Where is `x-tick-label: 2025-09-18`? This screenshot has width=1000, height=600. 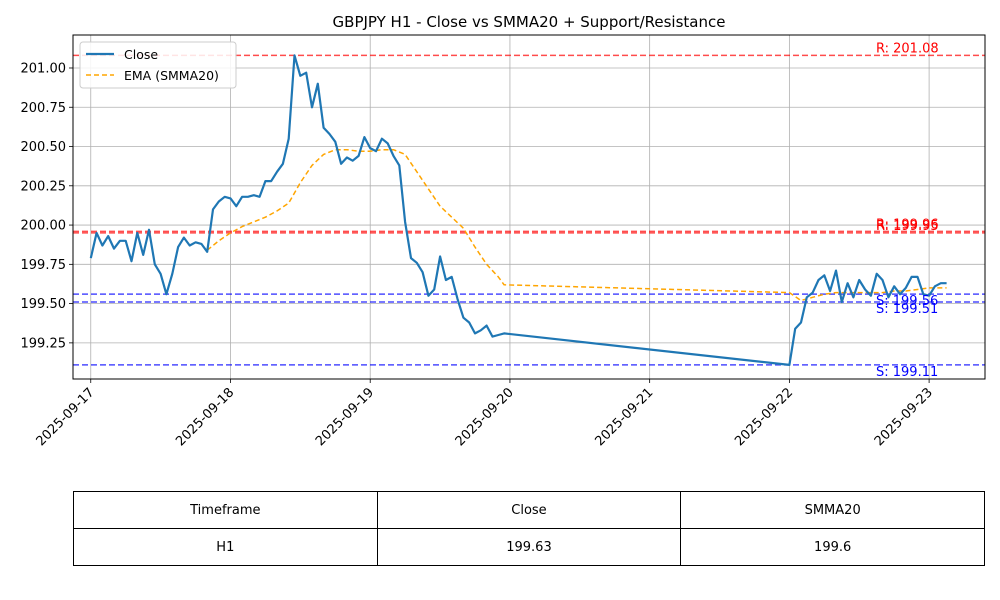 x-tick-label: 2025-09-18 is located at coordinates (205, 417).